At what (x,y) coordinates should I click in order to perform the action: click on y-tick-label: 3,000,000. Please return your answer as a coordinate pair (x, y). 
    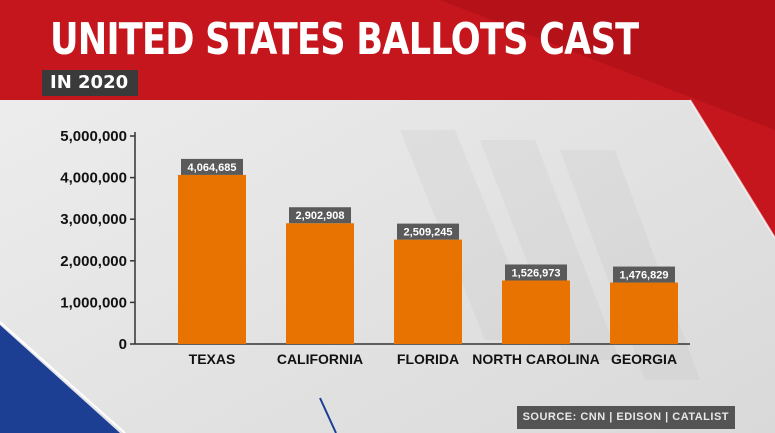
    Looking at the image, I should click on (93, 219).